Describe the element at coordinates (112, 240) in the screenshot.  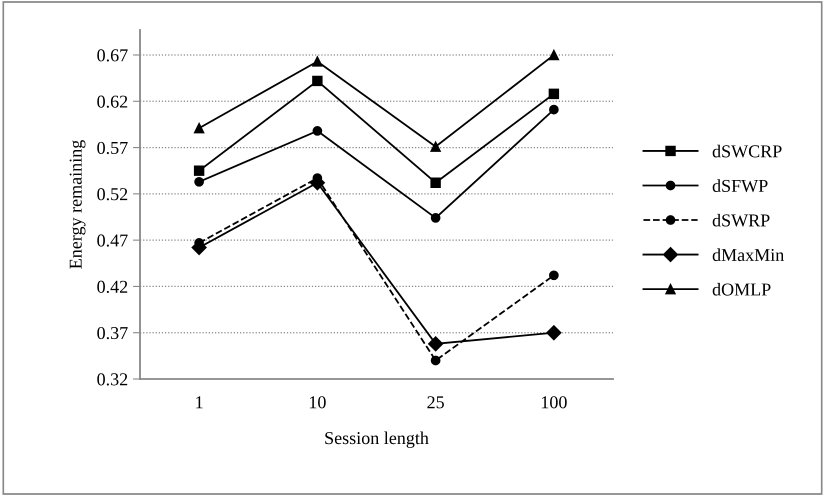
I see `y-tick-label: 0.47` at that location.